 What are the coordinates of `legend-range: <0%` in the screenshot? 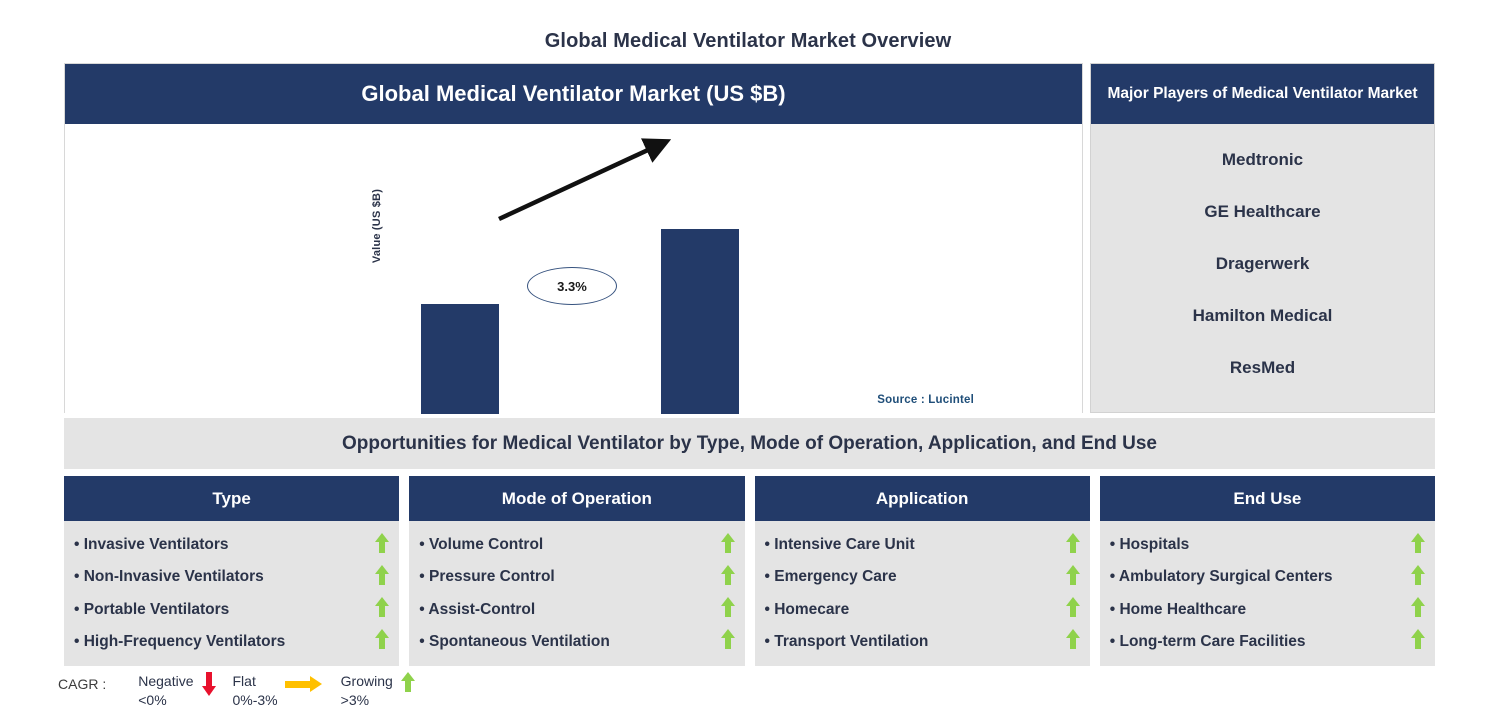 It's located at (152, 699).